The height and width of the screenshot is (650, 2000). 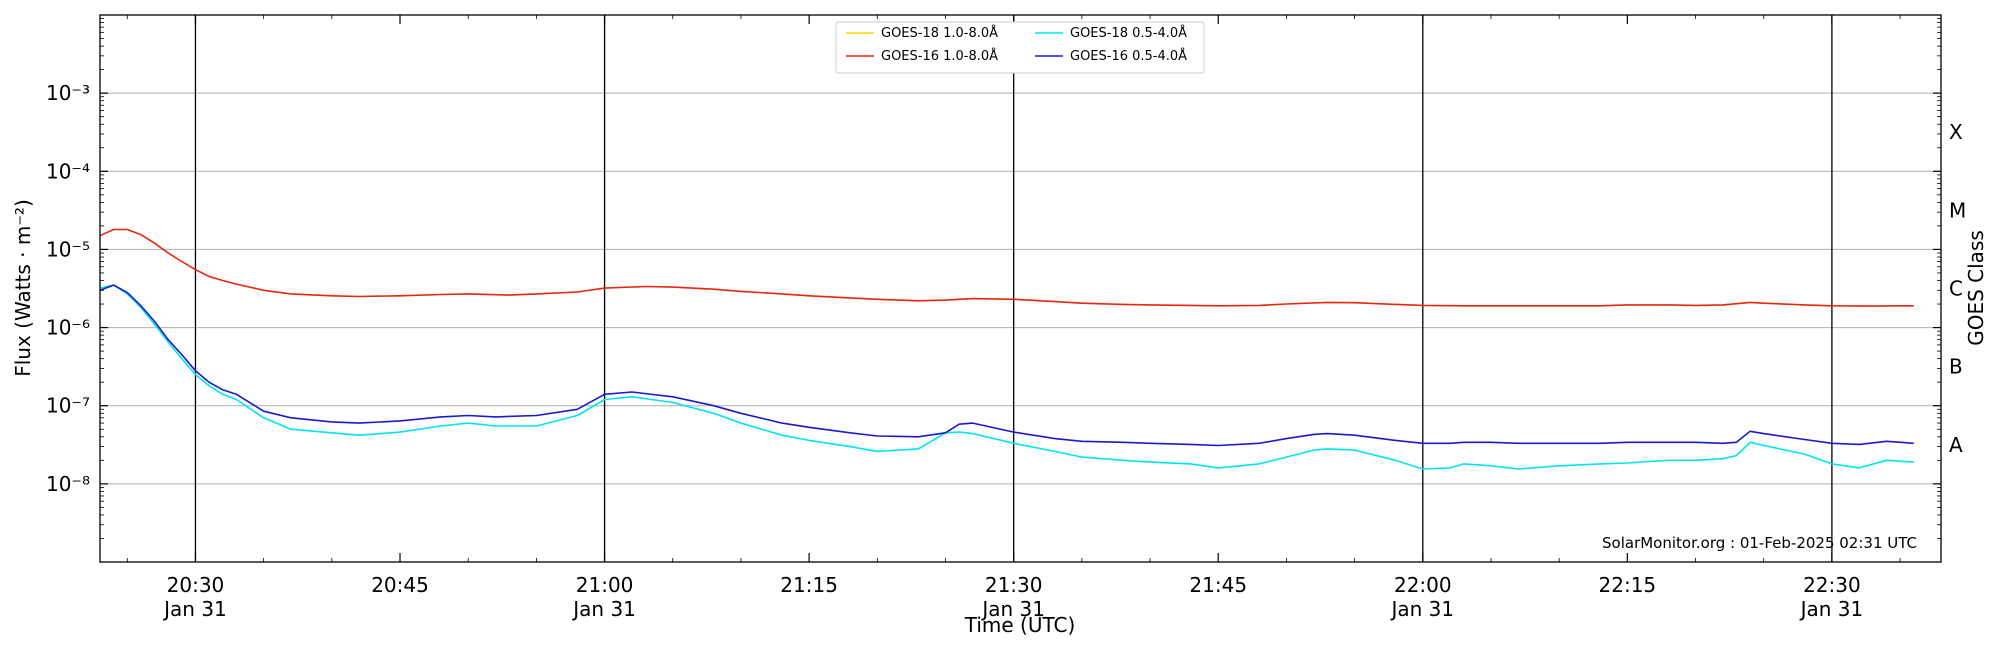 What do you see at coordinates (1014, 585) in the screenshot?
I see `x-tick-label: 21:30` at bounding box center [1014, 585].